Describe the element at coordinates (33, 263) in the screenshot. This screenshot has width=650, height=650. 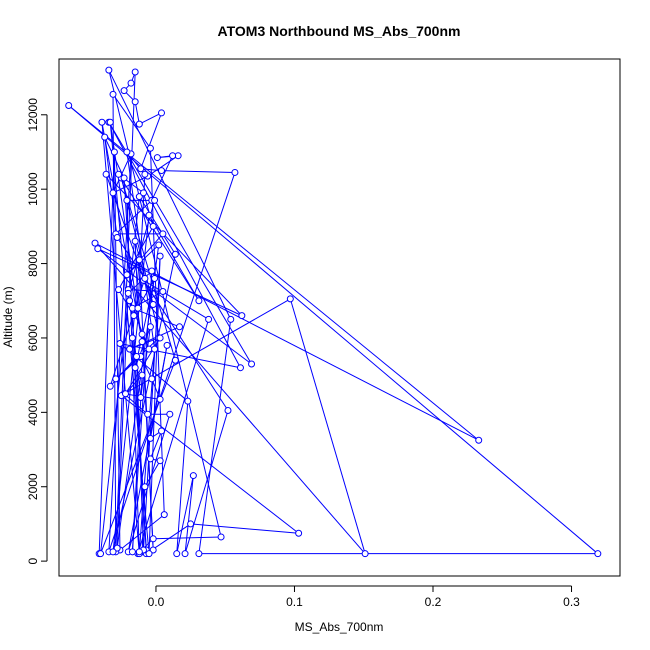
I see `y-tick-label: 8000` at that location.